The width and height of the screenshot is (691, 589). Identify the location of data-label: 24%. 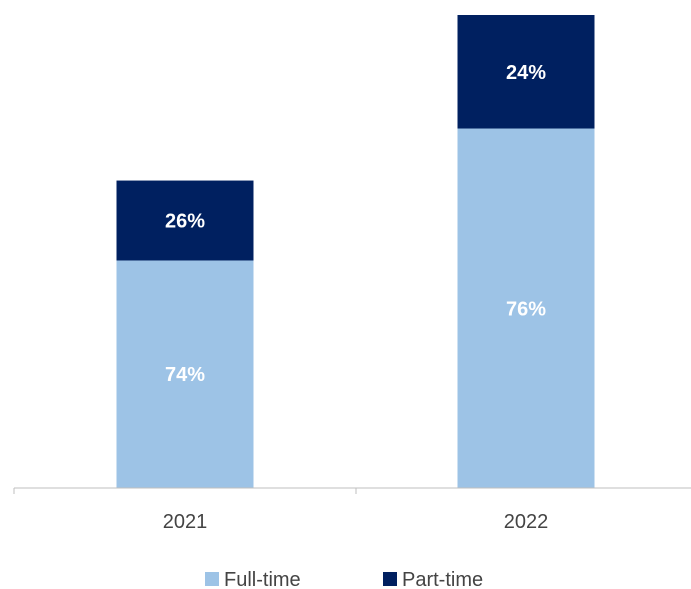
(526, 73).